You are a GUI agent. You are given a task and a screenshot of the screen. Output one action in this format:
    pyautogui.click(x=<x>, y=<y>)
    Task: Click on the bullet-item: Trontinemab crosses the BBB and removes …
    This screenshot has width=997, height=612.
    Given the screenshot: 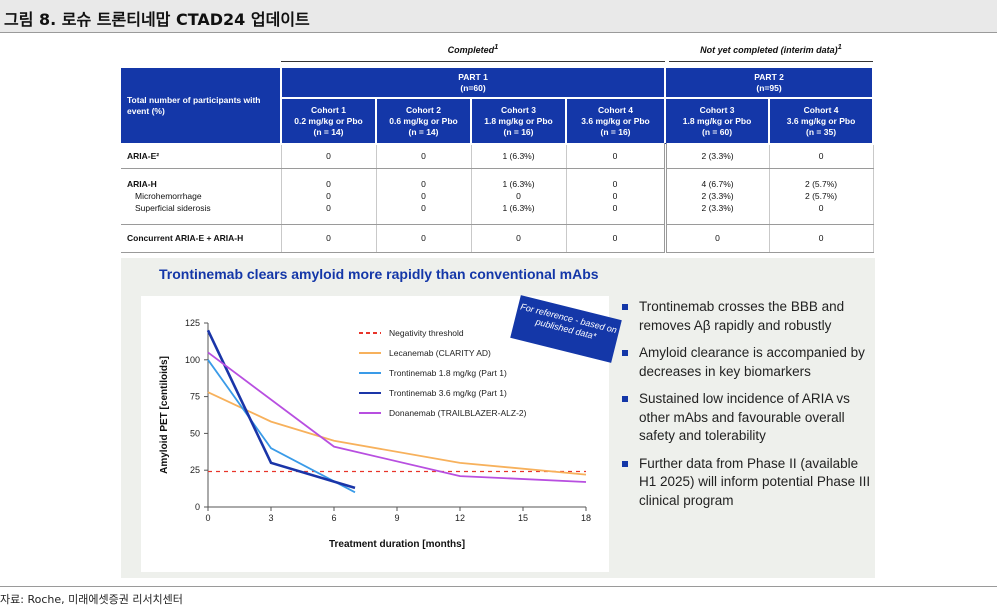 What is the action you would take?
    pyautogui.click(x=747, y=316)
    